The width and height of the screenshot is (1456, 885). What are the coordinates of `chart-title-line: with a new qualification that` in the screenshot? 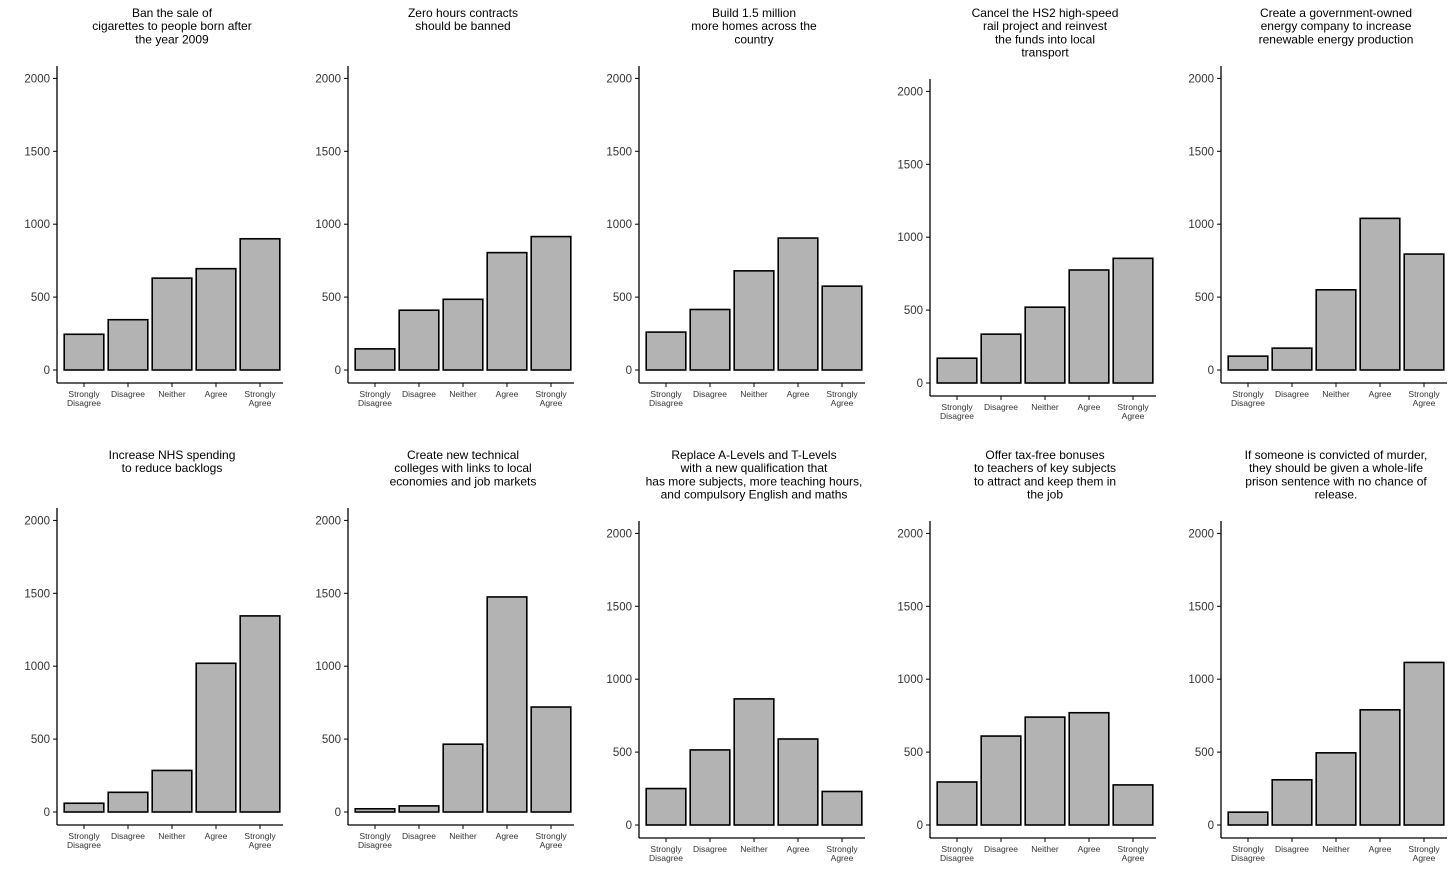 It's located at (754, 468).